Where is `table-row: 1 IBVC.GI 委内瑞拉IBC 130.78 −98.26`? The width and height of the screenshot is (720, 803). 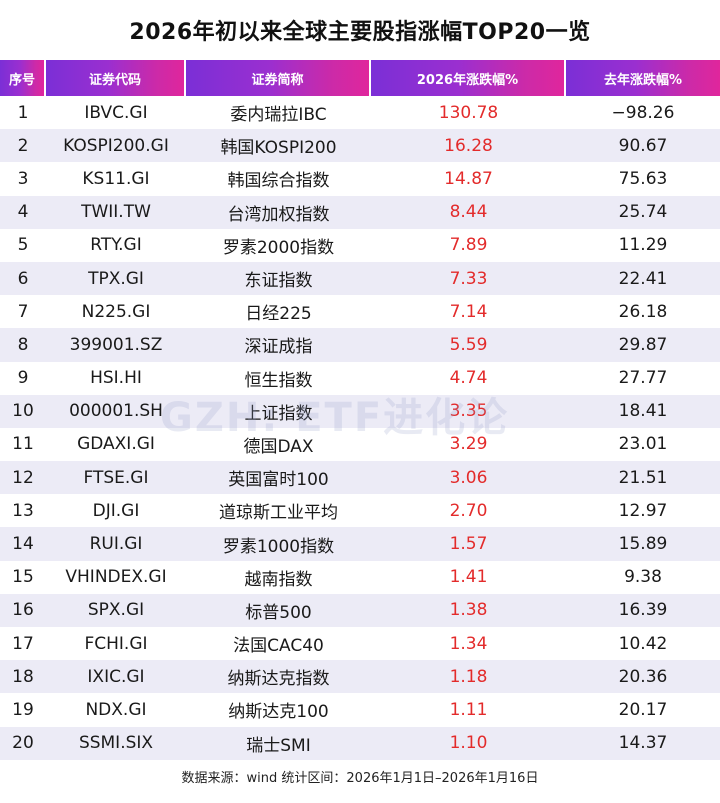
table-row: 1 IBVC.GI 委内瑞拉IBC 130.78 −98.26 is located at coordinates (360, 113).